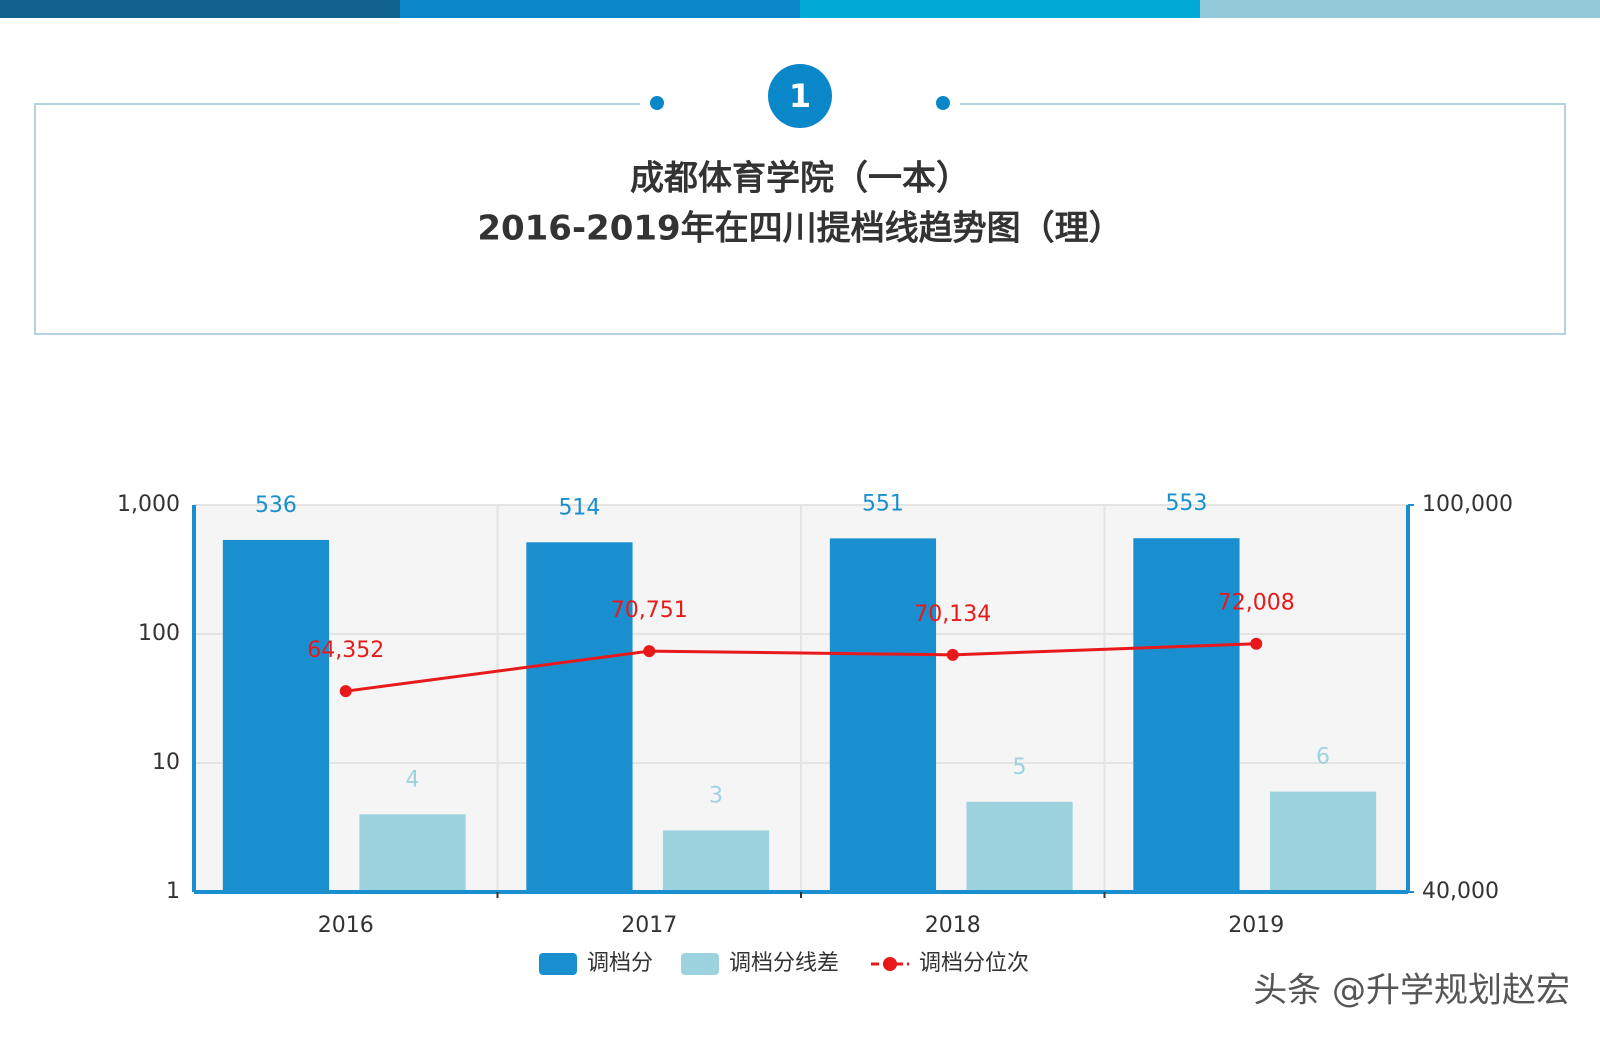 The image size is (1600, 1060). I want to click on chart-title: 成都体育学院（一本）, so click(800, 179).